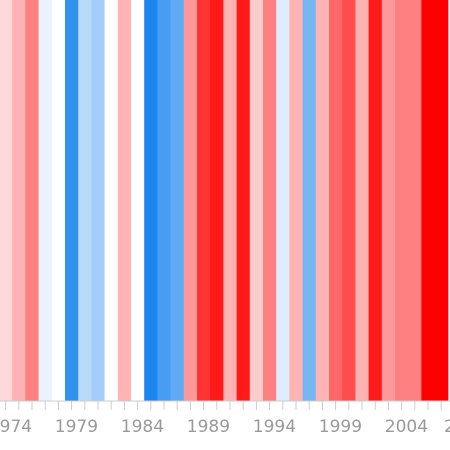  Describe the element at coordinates (6, 200) in the screenshot. I see `stripe-1973` at that location.